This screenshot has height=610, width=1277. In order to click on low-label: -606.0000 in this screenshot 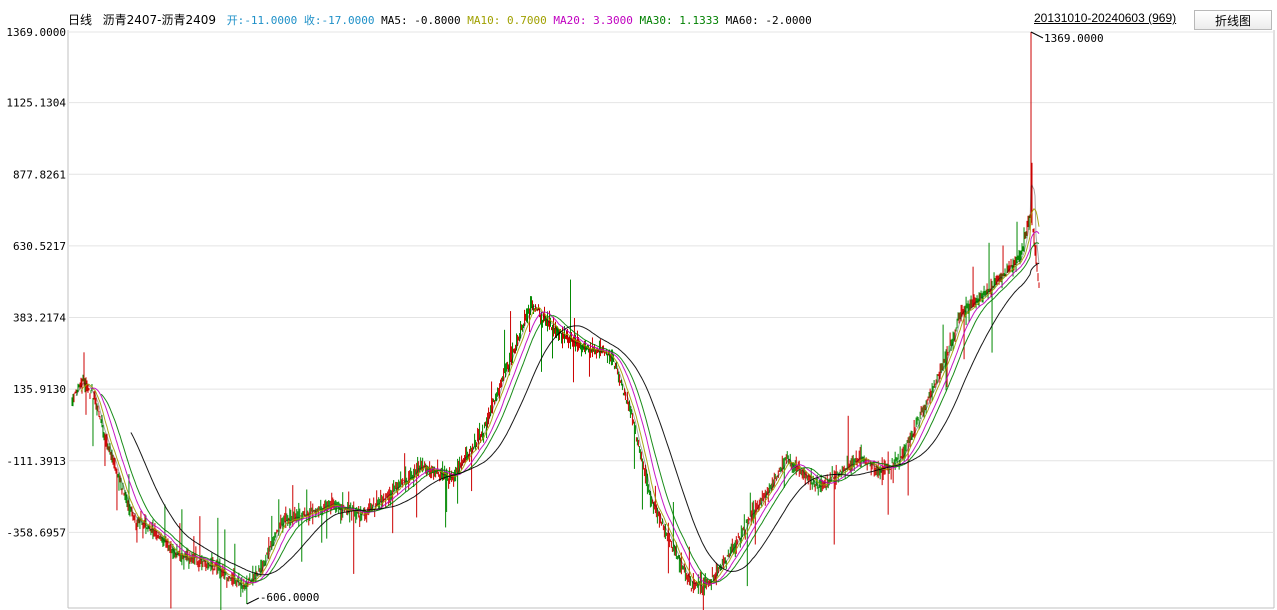, I will do `click(290, 597)`.